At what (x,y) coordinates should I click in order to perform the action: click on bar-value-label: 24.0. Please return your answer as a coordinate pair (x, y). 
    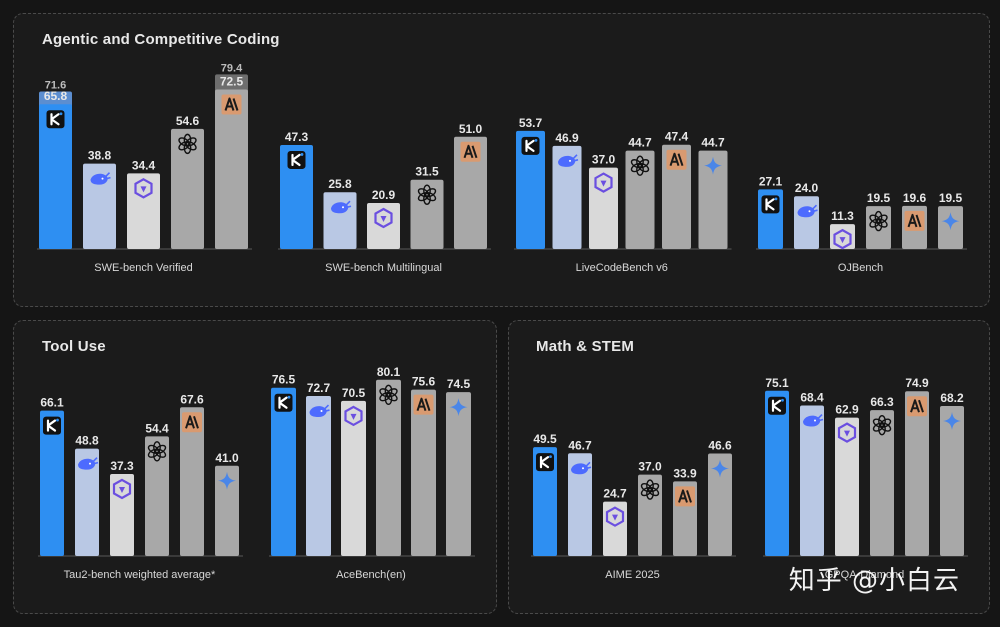
    Looking at the image, I should click on (807, 188).